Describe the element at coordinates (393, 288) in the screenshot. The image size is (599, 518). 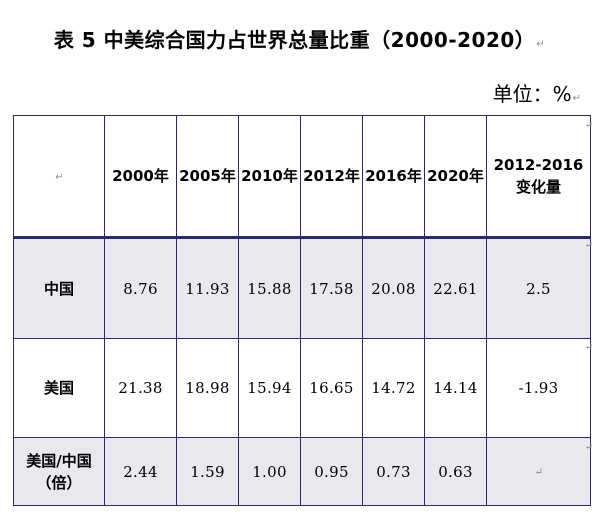
I see `table-cell: 20.08` at that location.